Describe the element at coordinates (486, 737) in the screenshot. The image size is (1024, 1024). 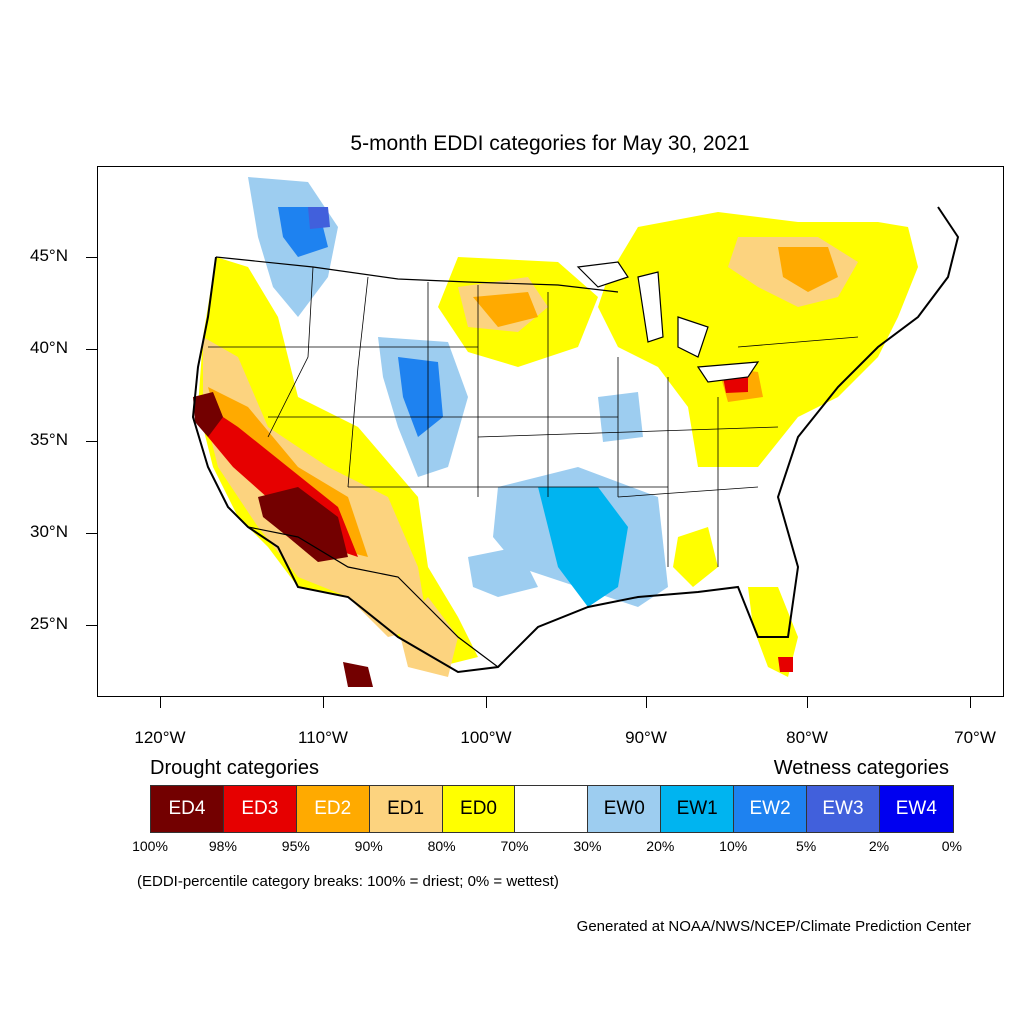
I see `lon-label-100: 100°W` at that location.